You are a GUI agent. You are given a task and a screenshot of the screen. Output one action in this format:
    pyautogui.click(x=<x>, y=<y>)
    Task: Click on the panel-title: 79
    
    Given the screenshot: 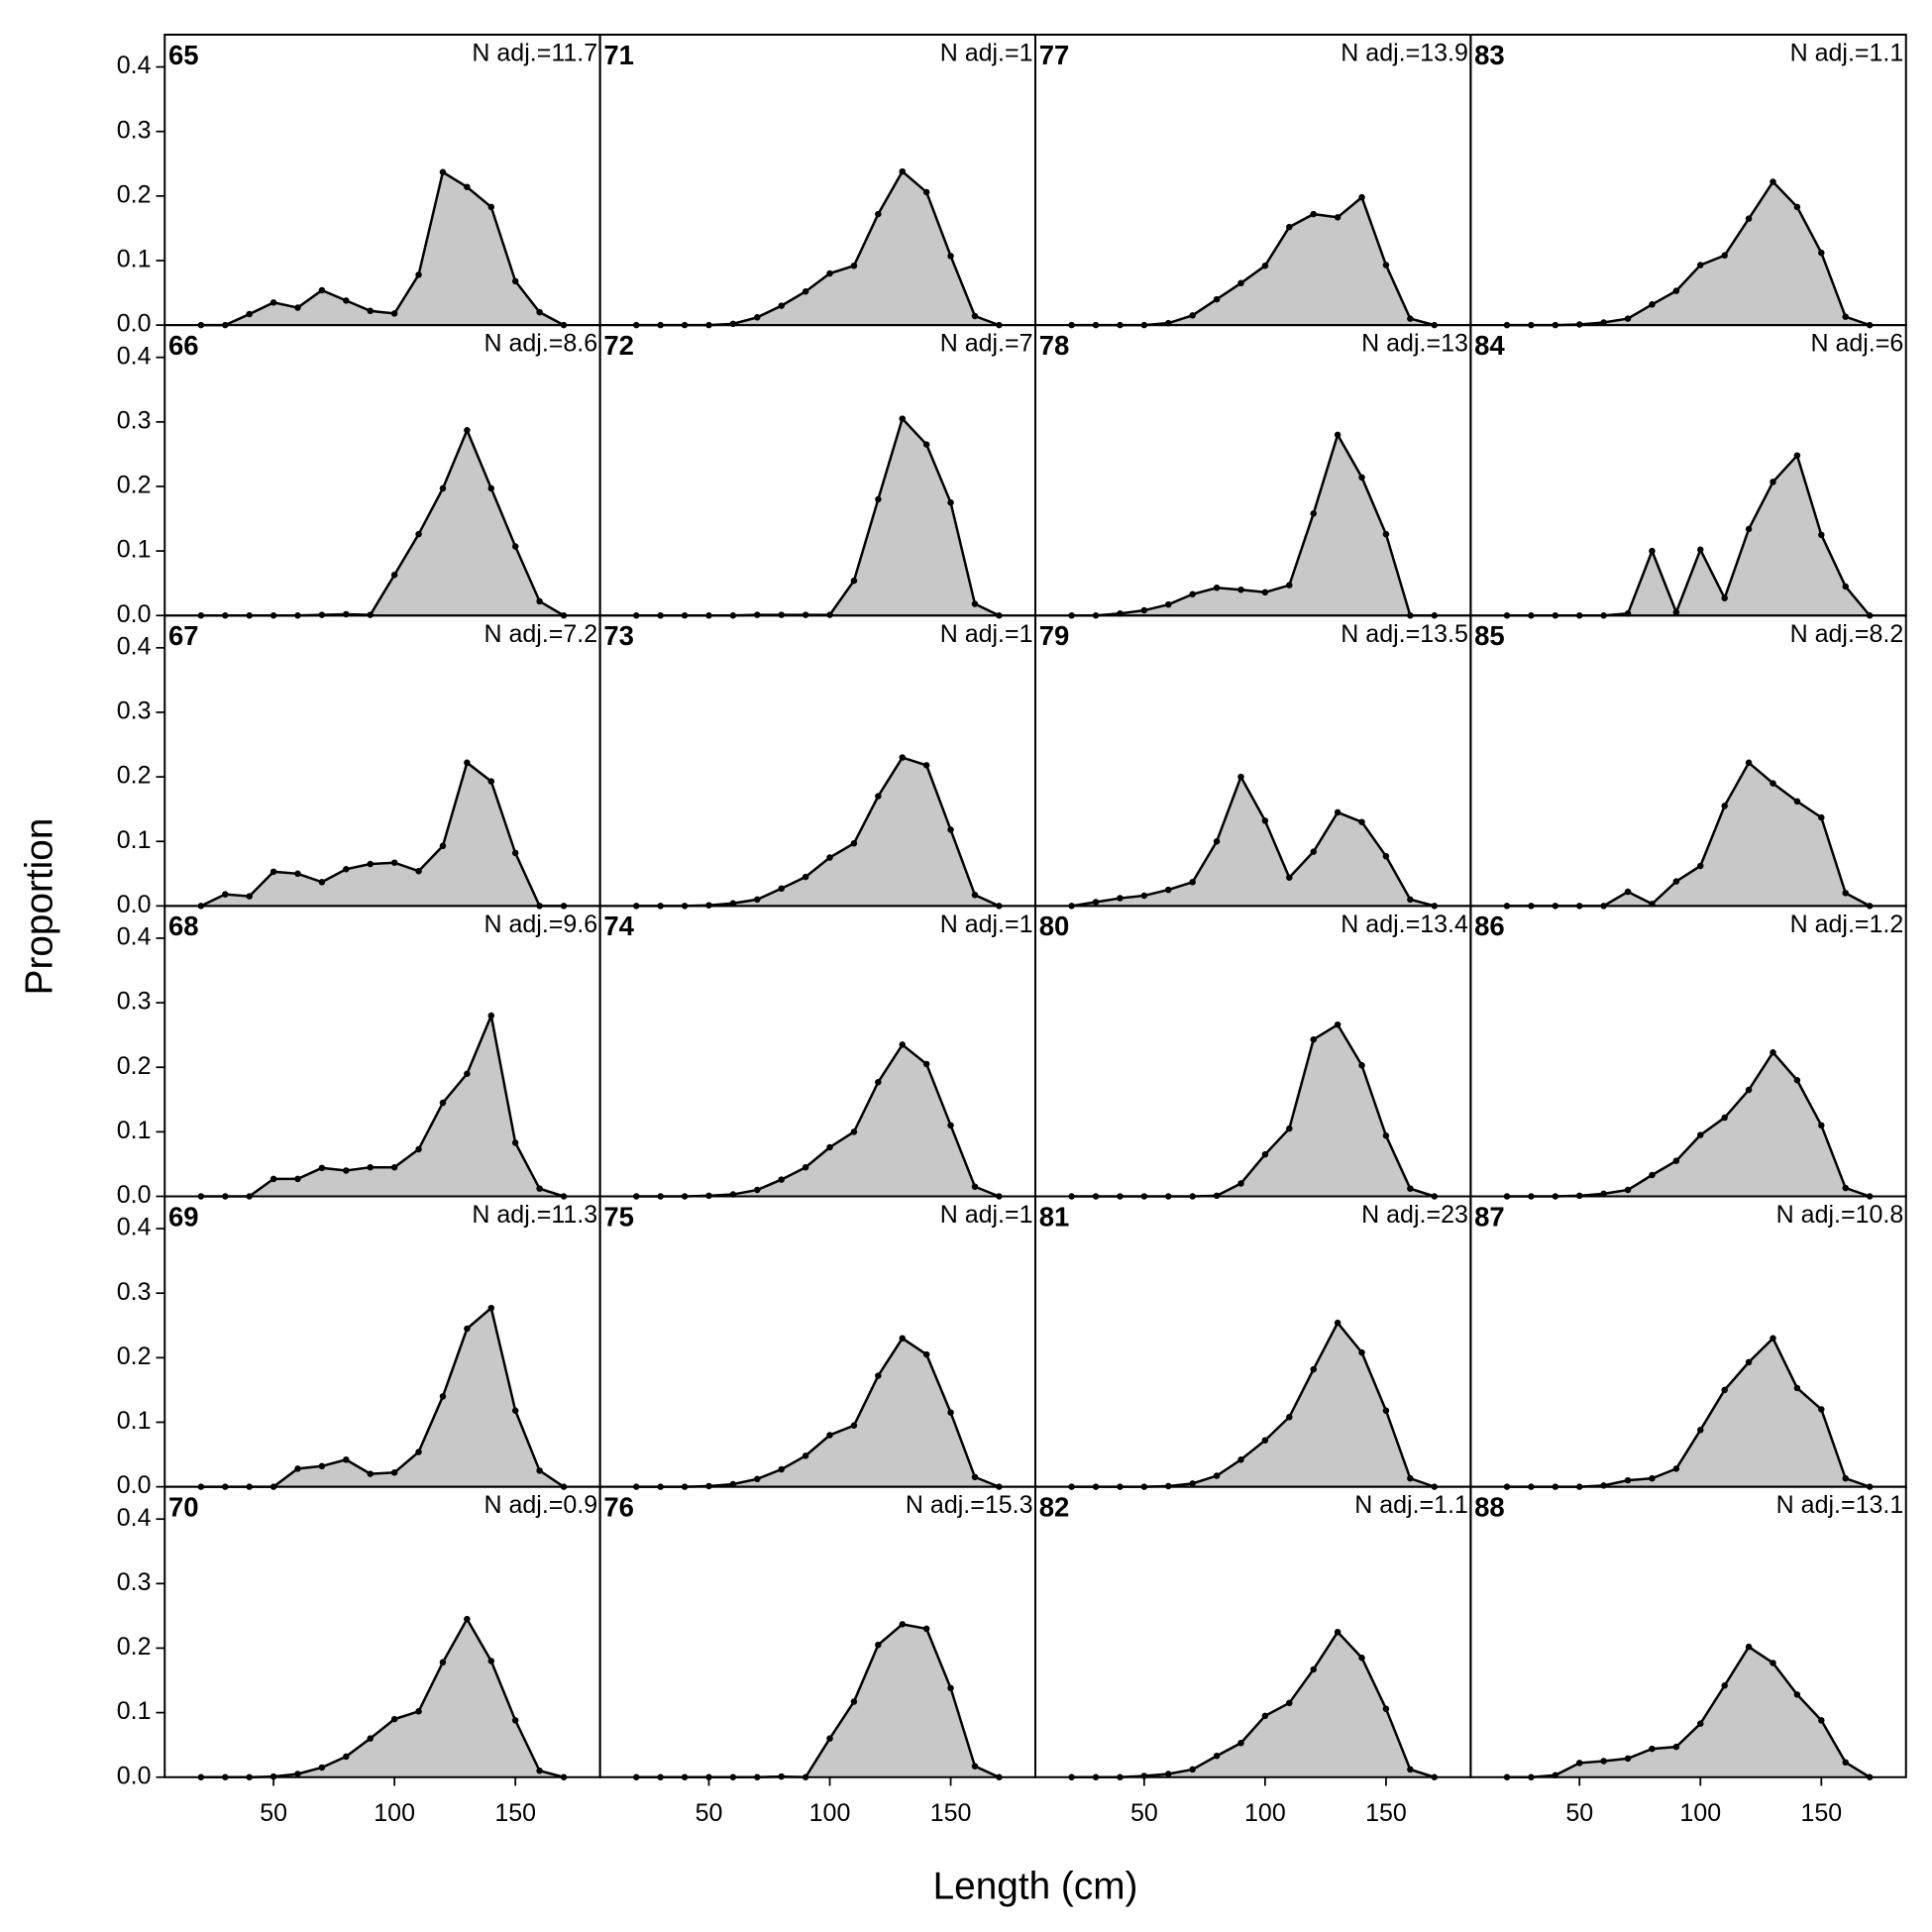 What is the action you would take?
    pyautogui.click(x=1055, y=635)
    